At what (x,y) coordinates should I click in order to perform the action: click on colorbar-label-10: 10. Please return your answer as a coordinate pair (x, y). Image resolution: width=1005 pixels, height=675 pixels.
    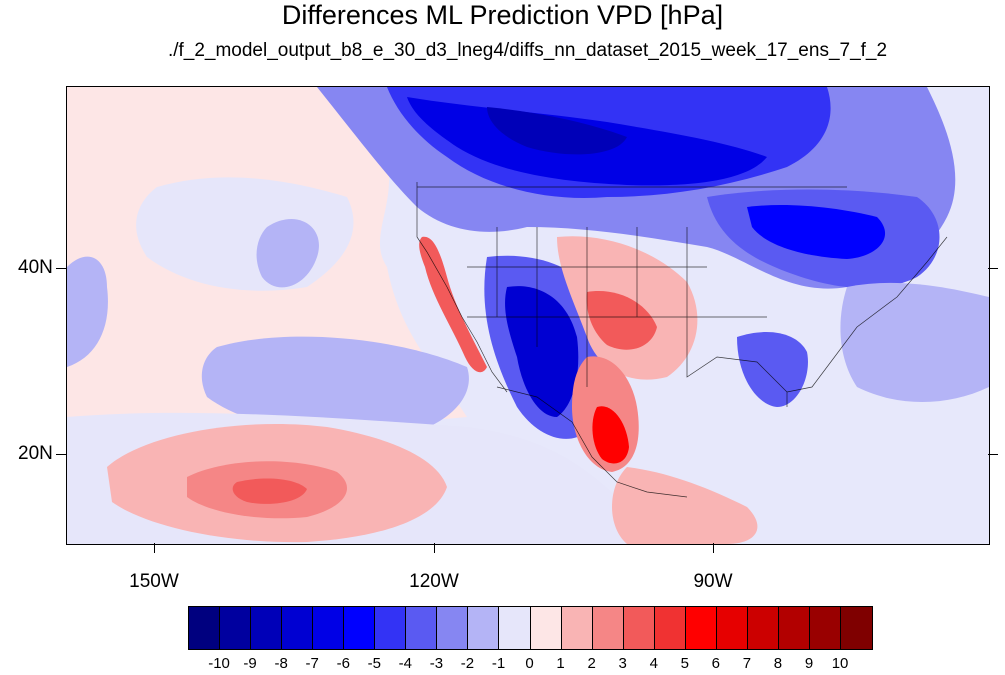
    Looking at the image, I should click on (840, 663).